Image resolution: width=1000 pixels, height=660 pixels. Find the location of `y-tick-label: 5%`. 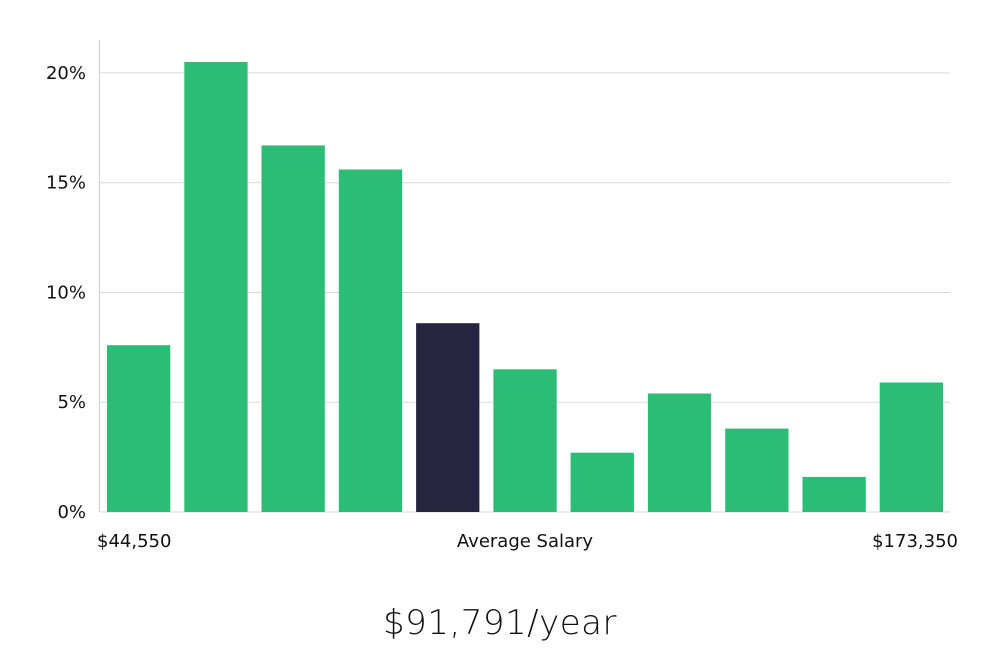

y-tick-label: 5% is located at coordinates (71, 402).